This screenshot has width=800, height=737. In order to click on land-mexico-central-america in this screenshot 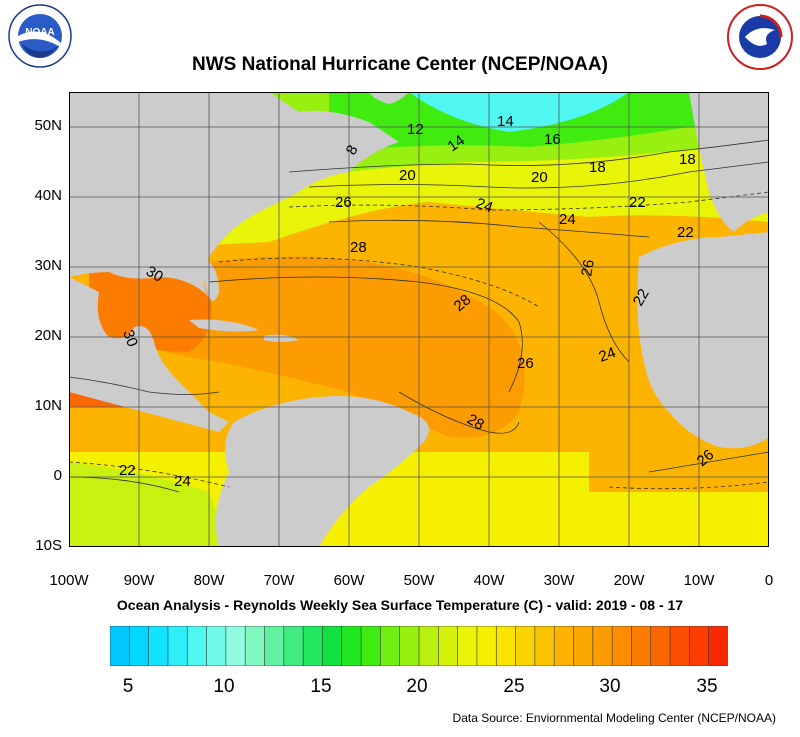, I will do `click(149, 354)`.